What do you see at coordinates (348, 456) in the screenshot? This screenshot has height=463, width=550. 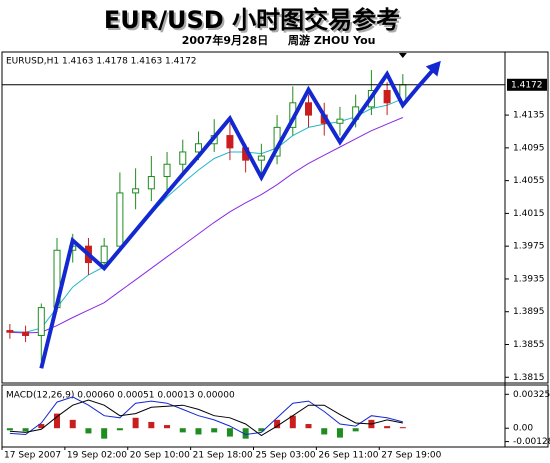 I see `x-tick-label: 26 Sep 11:00` at bounding box center [348, 456].